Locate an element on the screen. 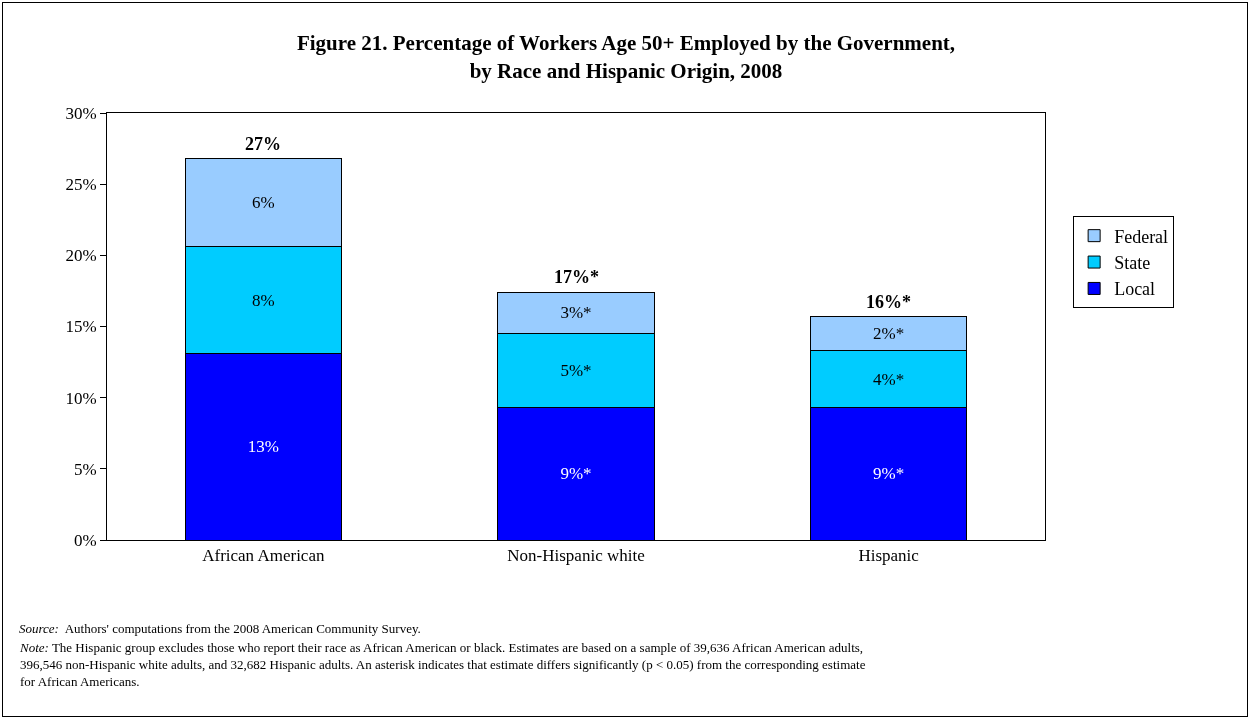 Image resolution: width=1252 pixels, height=721 pixels. data-label: 5%* is located at coordinates (576, 371).